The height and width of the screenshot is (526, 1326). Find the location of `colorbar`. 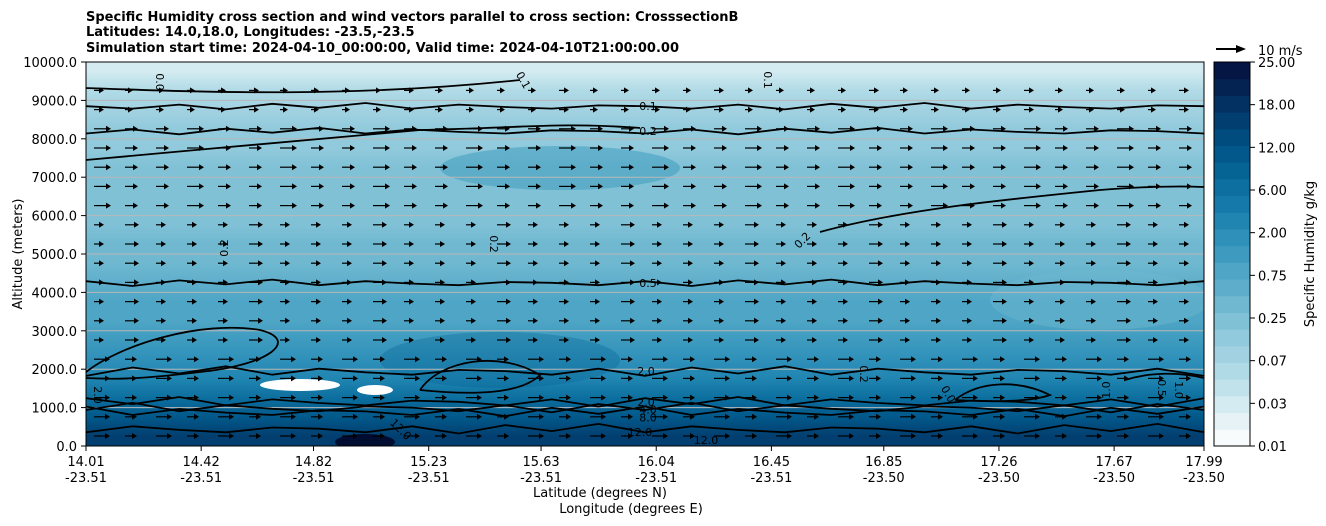

colorbar is located at coordinates (1232, 254).